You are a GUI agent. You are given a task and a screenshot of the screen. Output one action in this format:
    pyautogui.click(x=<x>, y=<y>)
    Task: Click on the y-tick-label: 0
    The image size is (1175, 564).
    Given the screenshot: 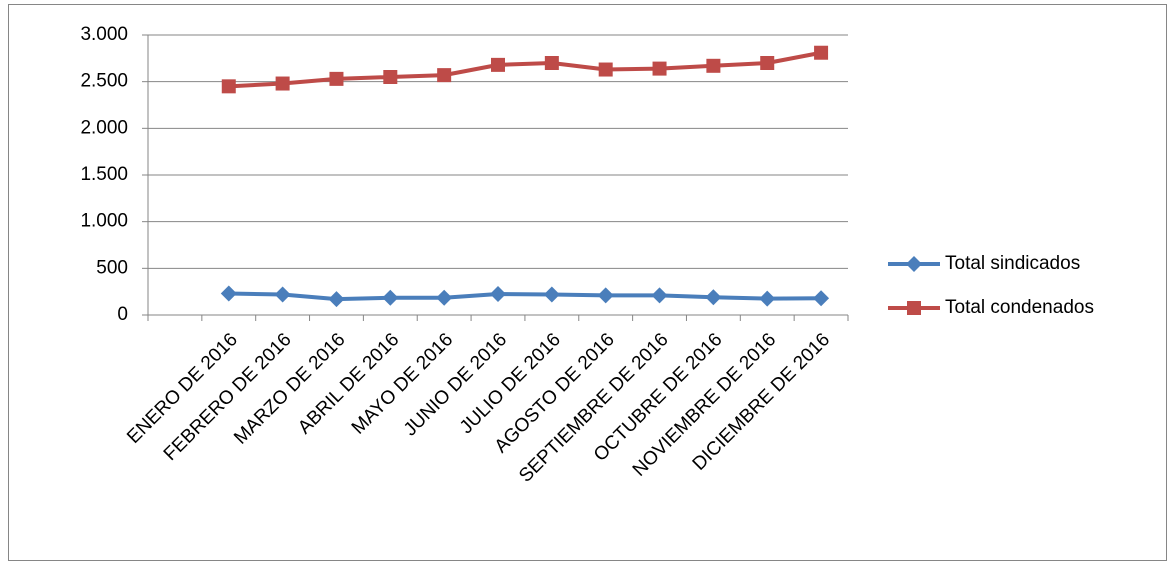 What is the action you would take?
    pyautogui.click(x=122, y=314)
    